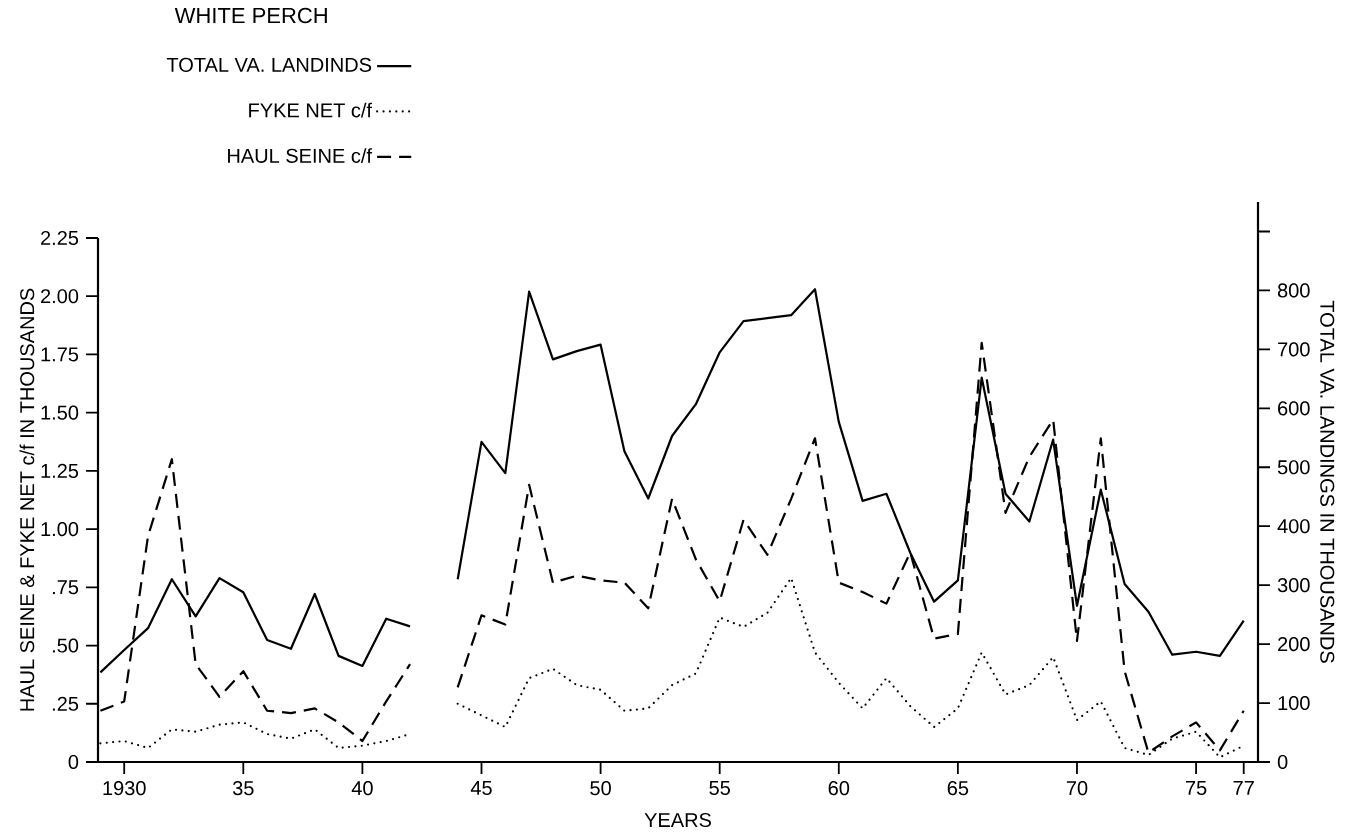 This screenshot has width=1360, height=838. I want to click on y-tick-label: 1.00, so click(60, 529).